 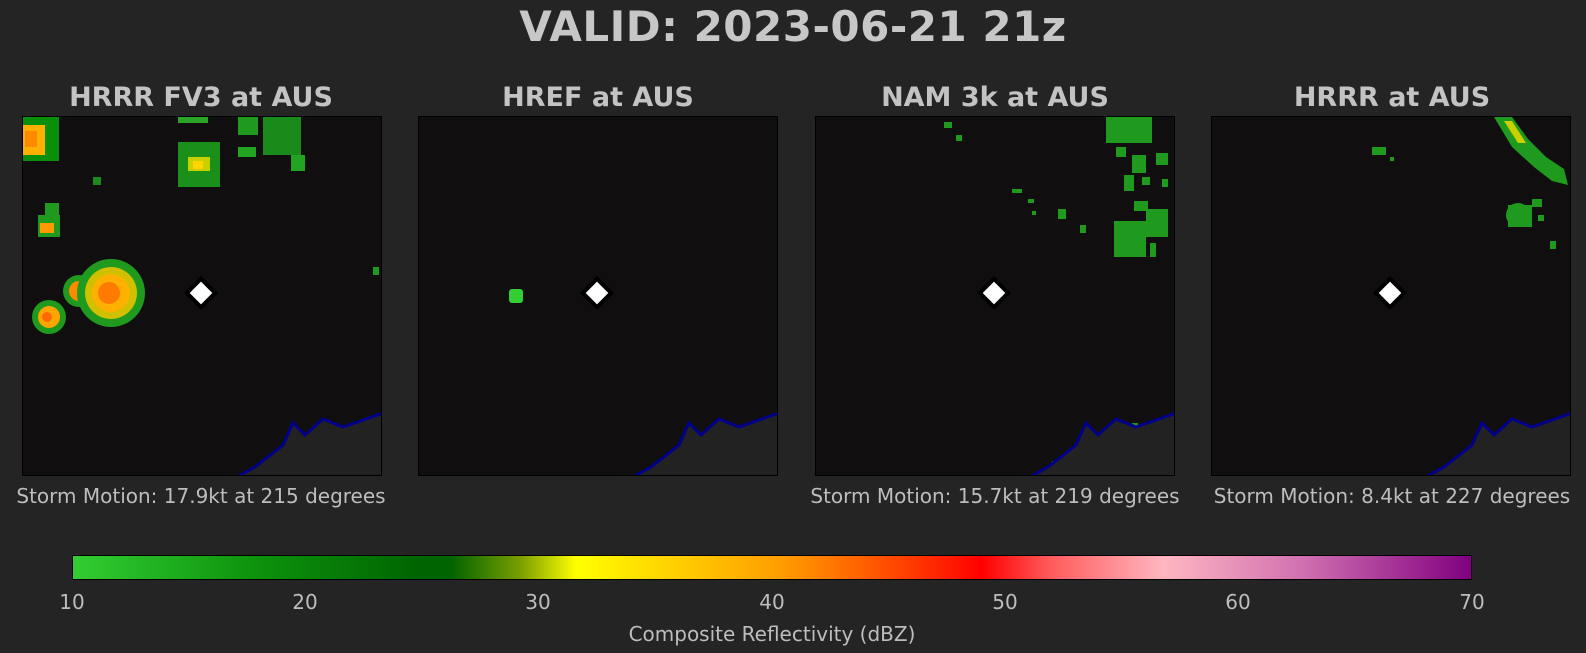 I want to click on colorbar-tick: 70, so click(x=1472, y=602).